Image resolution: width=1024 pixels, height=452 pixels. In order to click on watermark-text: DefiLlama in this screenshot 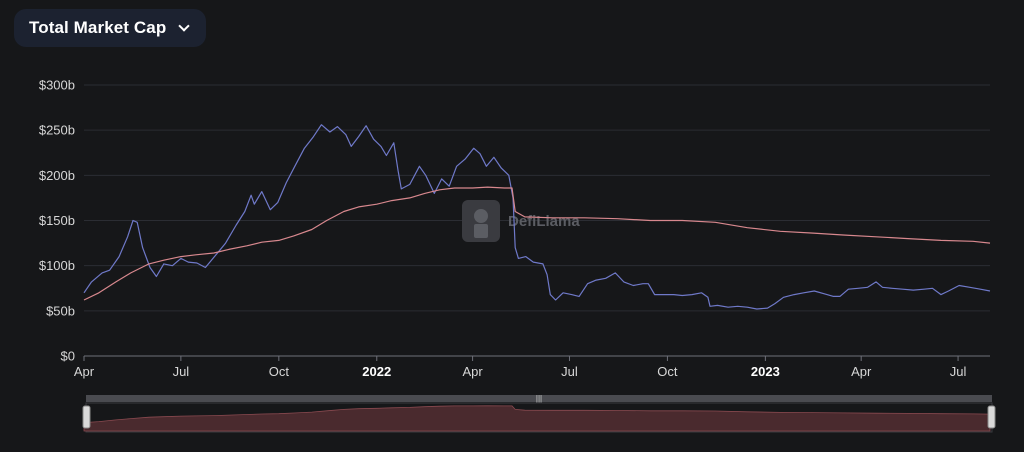, I will do `click(544, 221)`.